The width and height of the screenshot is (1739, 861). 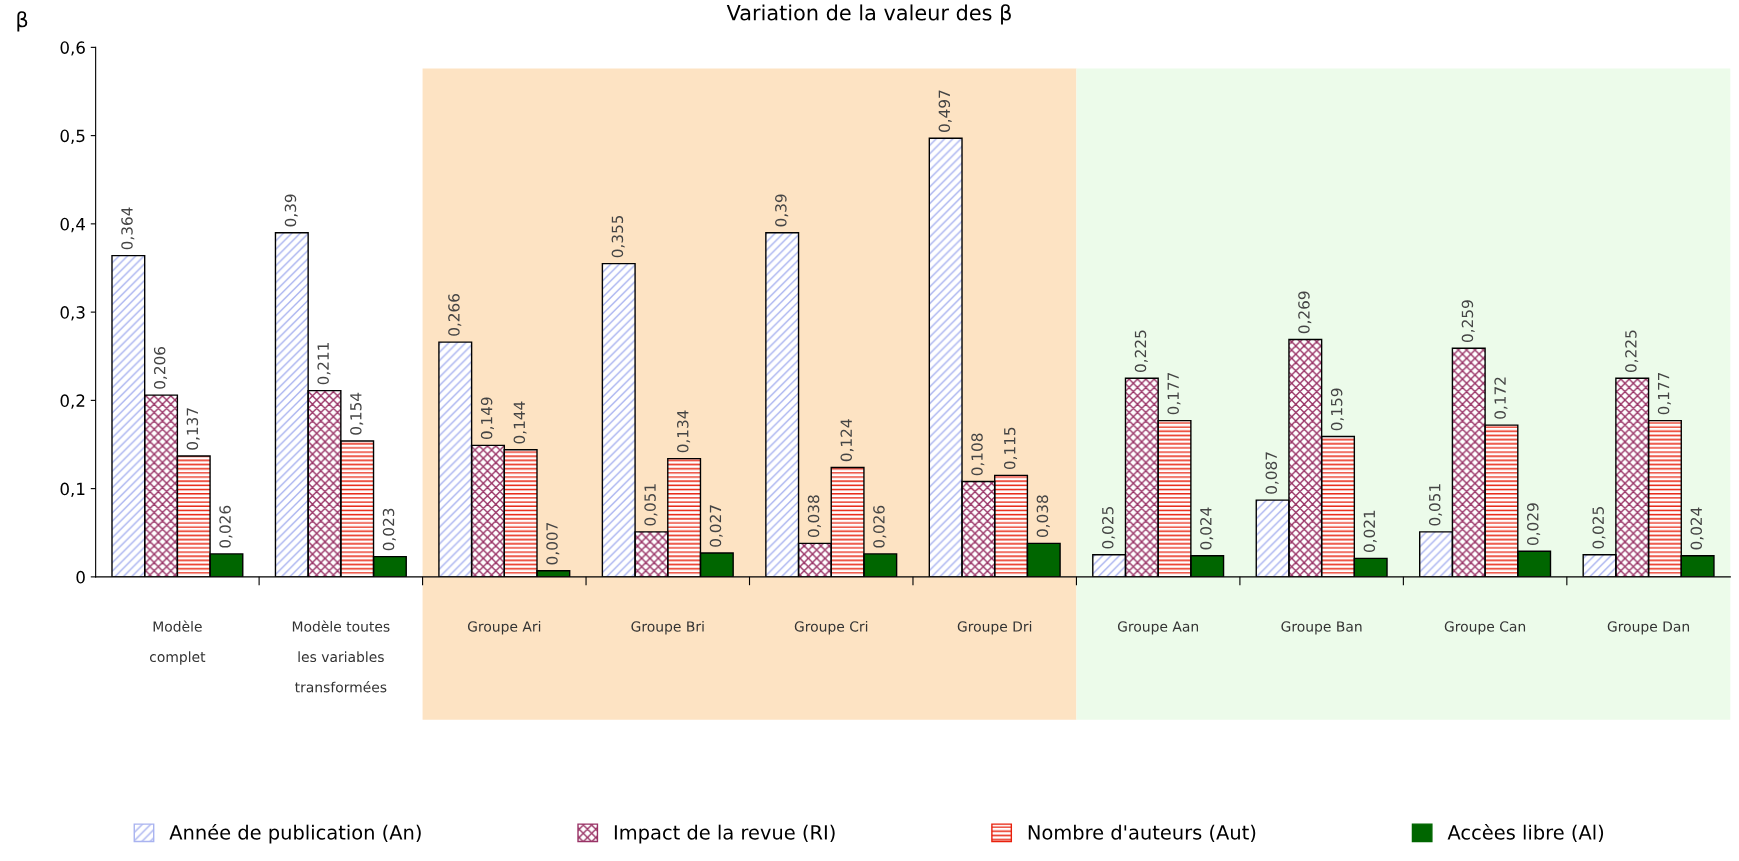 I want to click on y-axis-title: β, so click(x=22, y=21).